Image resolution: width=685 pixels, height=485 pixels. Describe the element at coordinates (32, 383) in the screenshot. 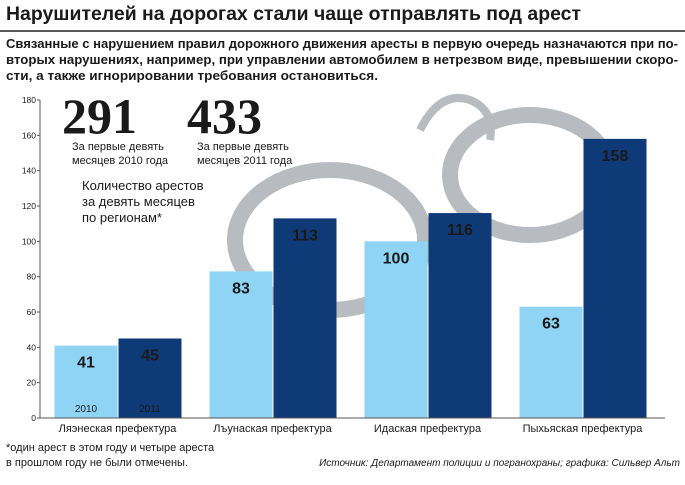

I see `y-tick-label: 20` at that location.